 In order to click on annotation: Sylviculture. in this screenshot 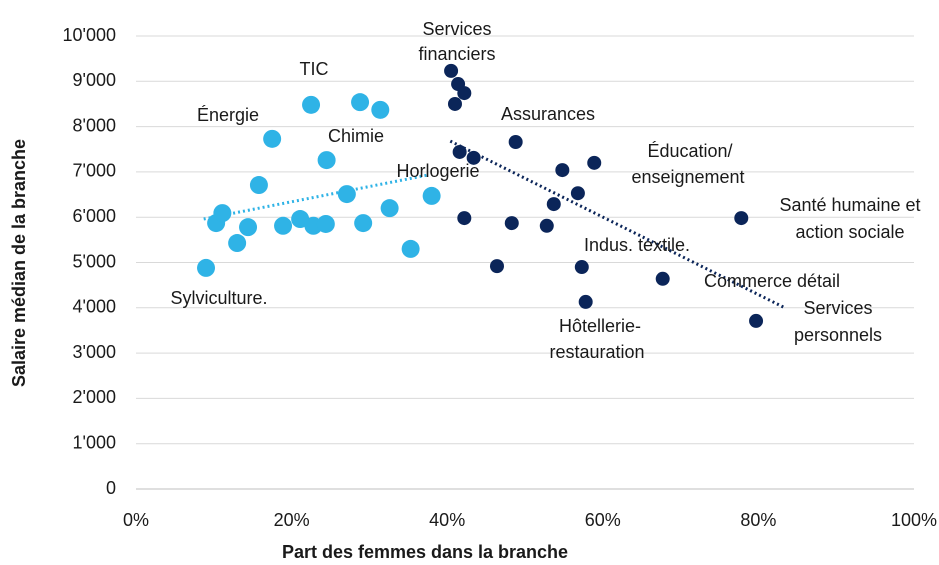, I will do `click(218, 298)`.